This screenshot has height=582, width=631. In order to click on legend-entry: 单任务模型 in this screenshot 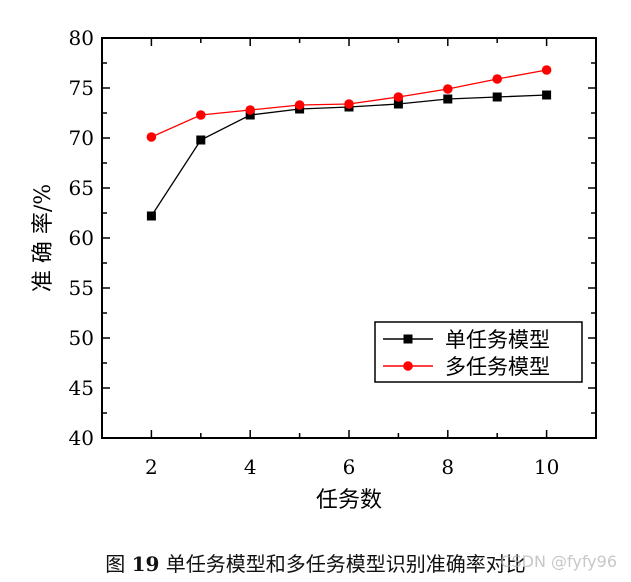, I will do `click(466, 340)`.